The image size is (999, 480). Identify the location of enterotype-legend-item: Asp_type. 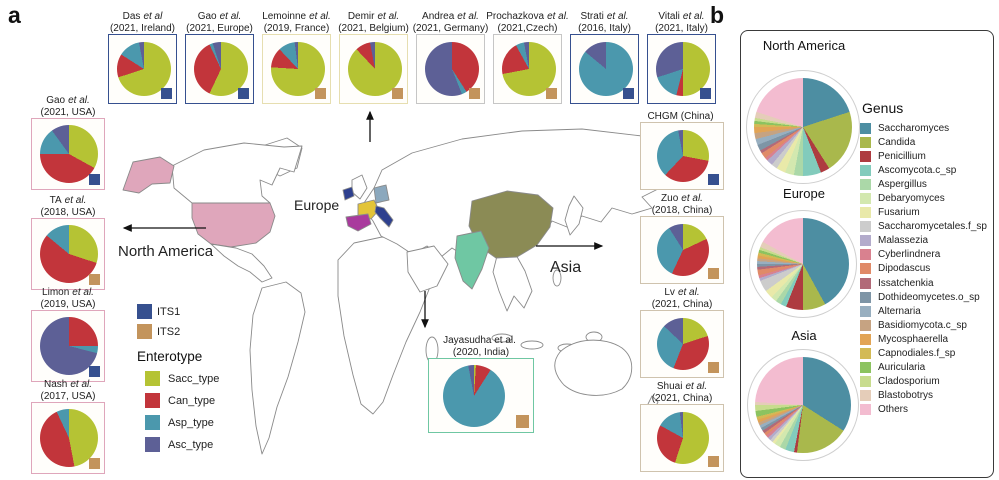
(182, 422).